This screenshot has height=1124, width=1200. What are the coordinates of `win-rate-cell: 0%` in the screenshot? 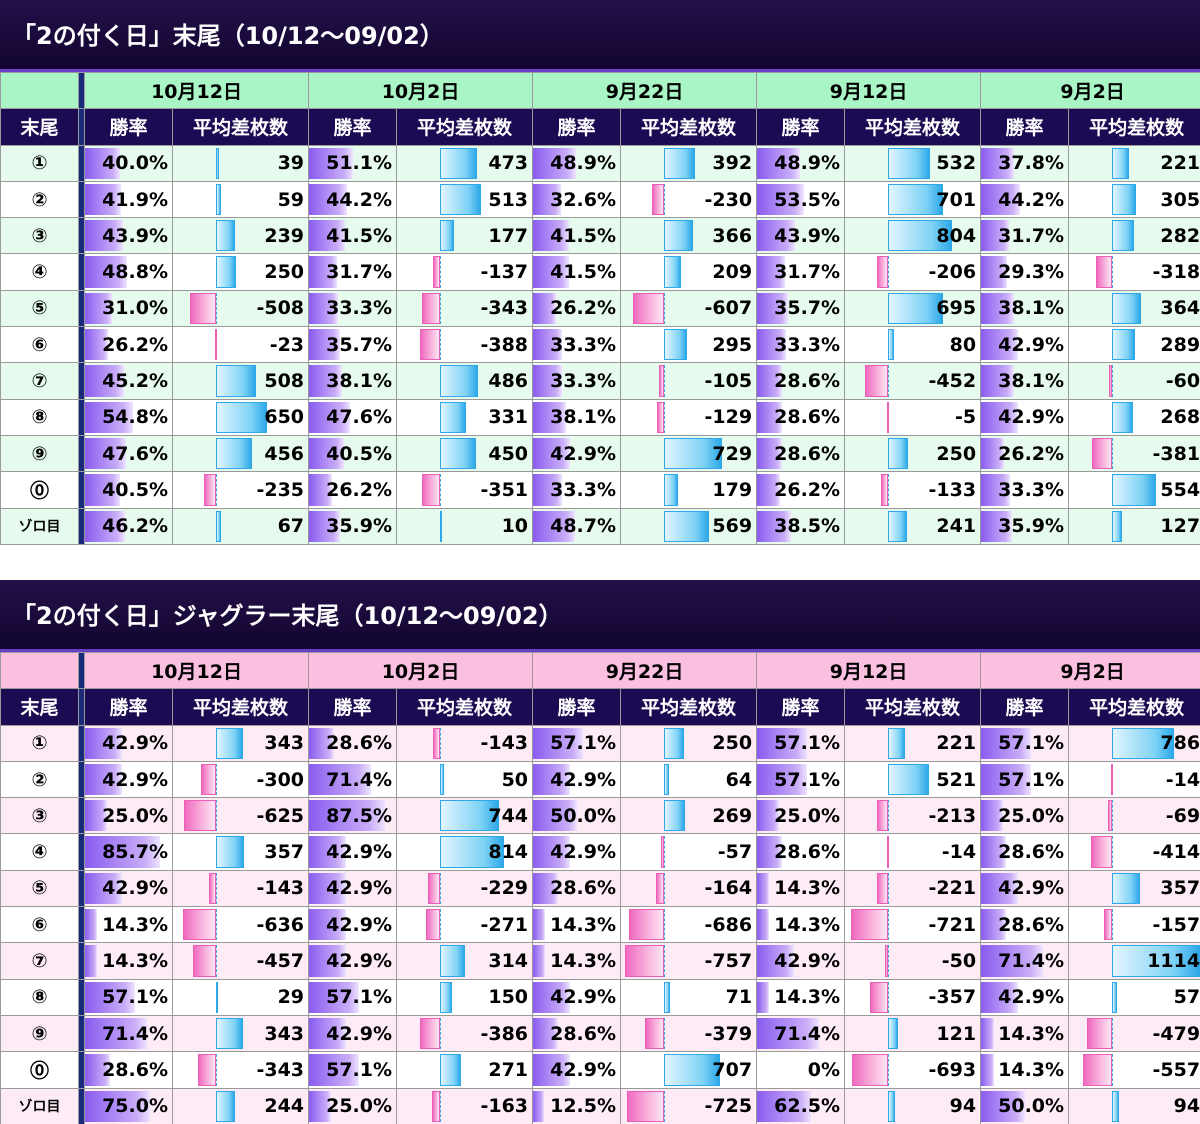 It's located at (801, 1070).